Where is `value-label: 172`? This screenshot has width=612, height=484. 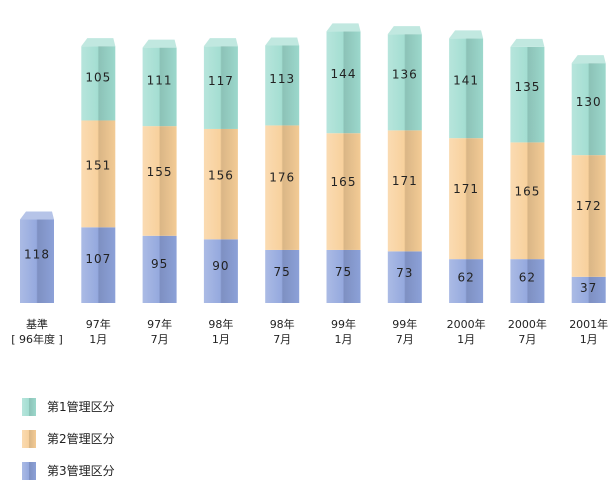 value-label: 172 is located at coordinates (589, 206).